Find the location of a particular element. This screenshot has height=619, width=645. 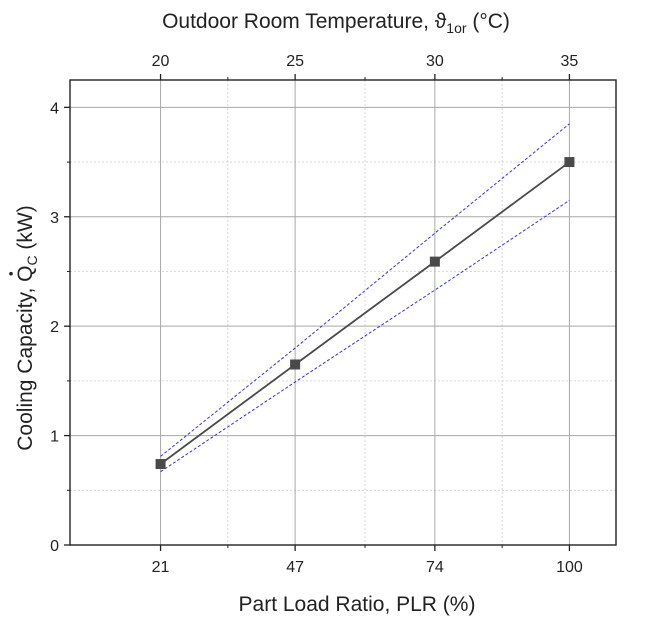

top-x-tick-label-3: 35 is located at coordinates (570, 61).